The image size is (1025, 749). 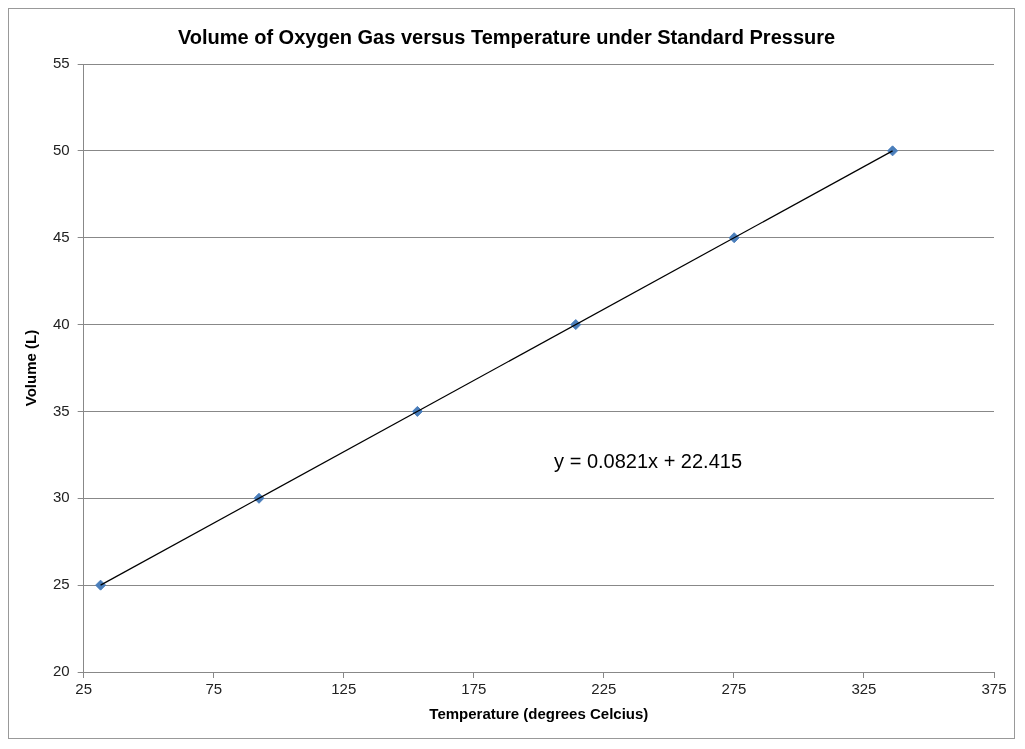 What do you see at coordinates (61, 497) in the screenshot?
I see `y-tick-label: 30` at bounding box center [61, 497].